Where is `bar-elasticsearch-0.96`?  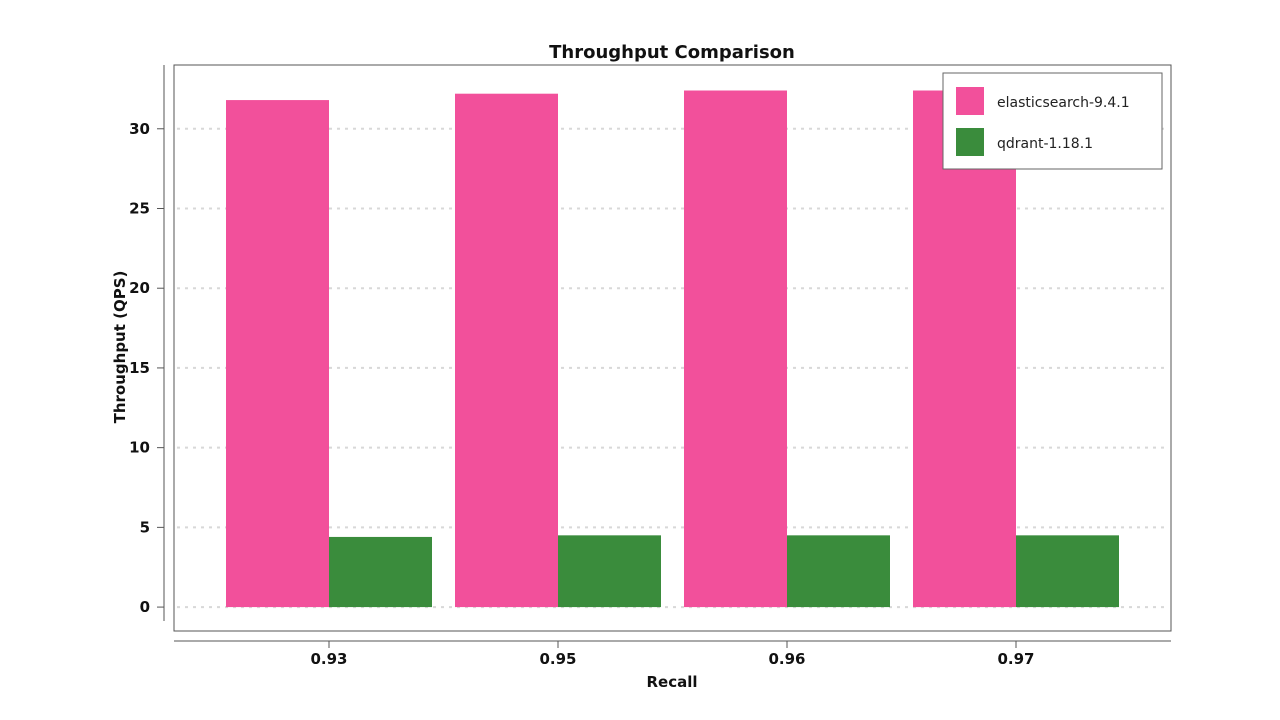 bar-elasticsearch-0.96 is located at coordinates (735, 349).